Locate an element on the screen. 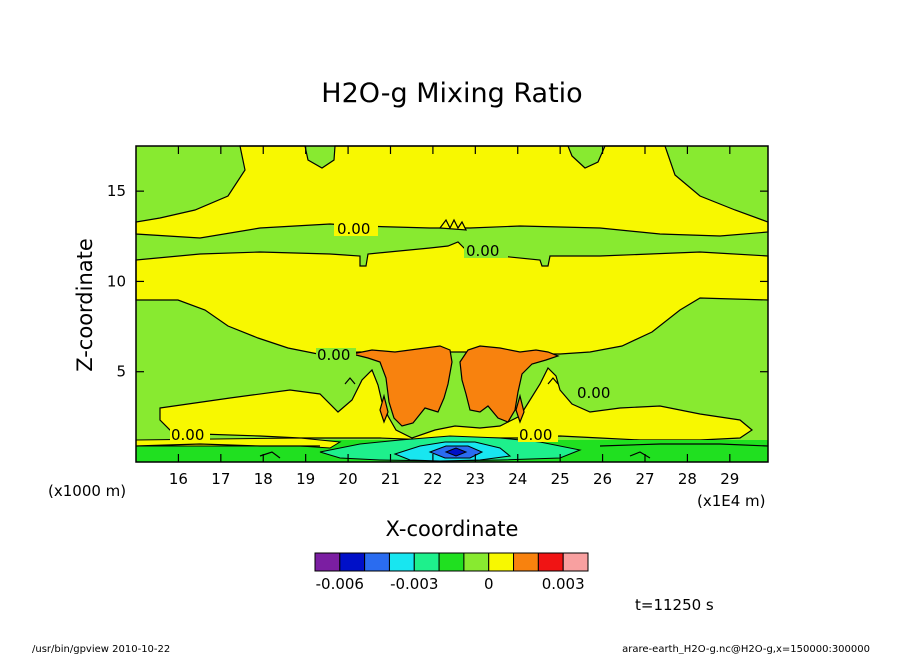 The width and height of the screenshot is (904, 654). x-tick-label: 24 is located at coordinates (517, 479).